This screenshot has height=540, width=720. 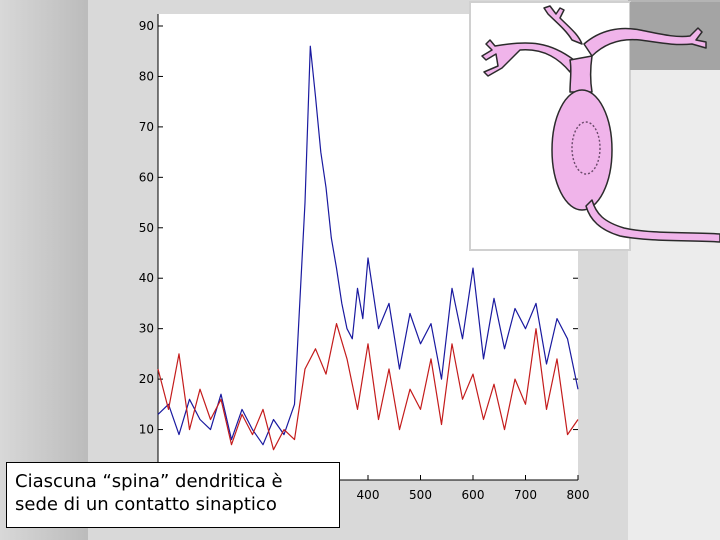 What do you see at coordinates (146, 177) in the screenshot?
I see `y-tick-label: 60` at bounding box center [146, 177].